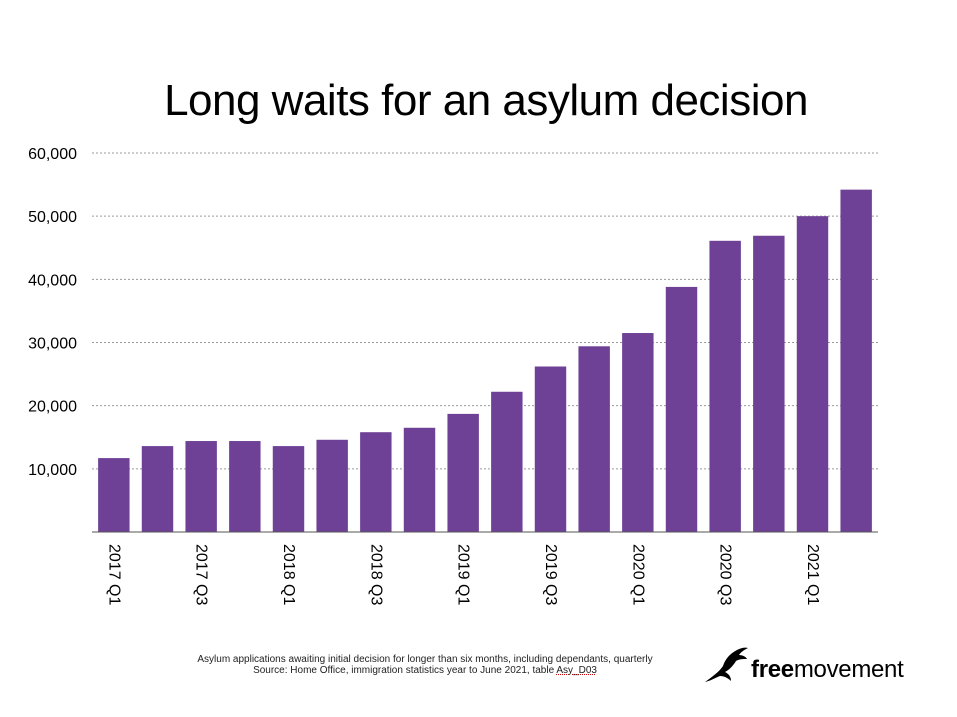  What do you see at coordinates (52, 344) in the screenshot?
I see `y-tick-label: 30,000` at bounding box center [52, 344].